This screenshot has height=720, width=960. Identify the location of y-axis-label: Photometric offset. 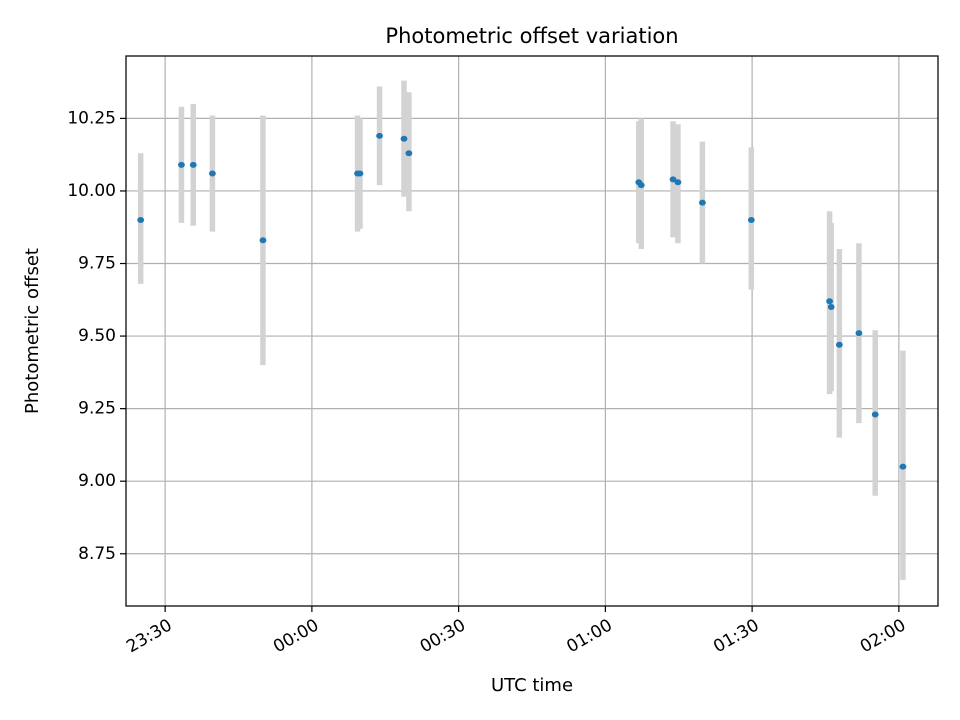
(32, 331).